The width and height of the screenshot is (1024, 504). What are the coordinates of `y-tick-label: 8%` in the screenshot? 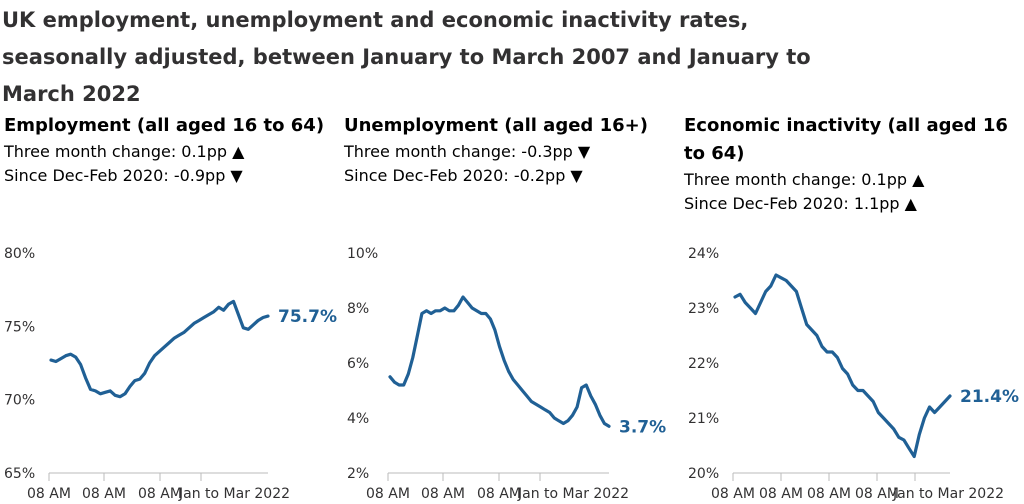 It's located at (358, 309).